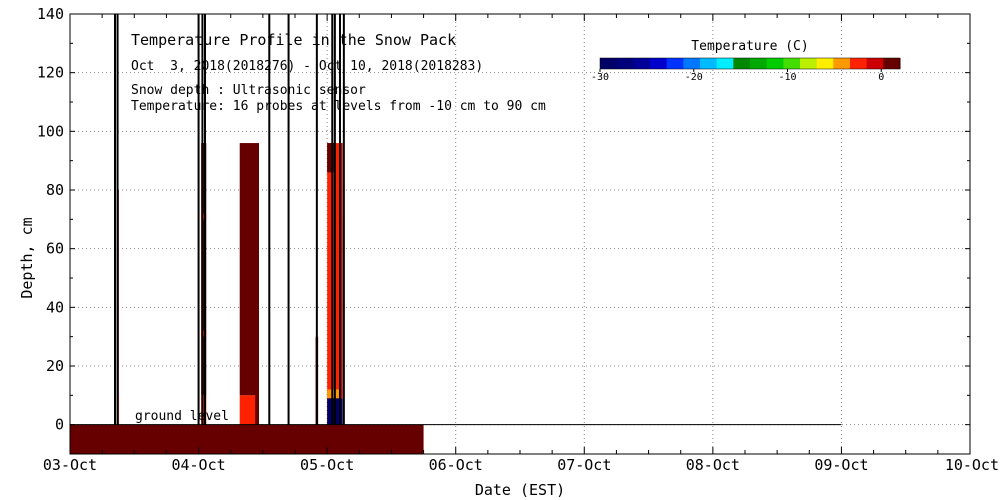 Image resolution: width=1000 pixels, height=500 pixels. What do you see at coordinates (248, 90) in the screenshot?
I see `note-snow-depth: Snow depth : Ultrasonic sensor` at bounding box center [248, 90].